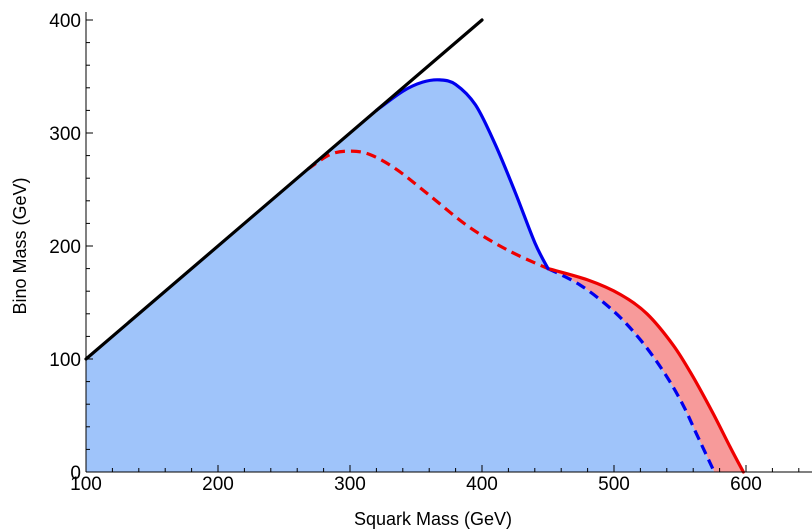  What do you see at coordinates (65, 247) in the screenshot?
I see `y-tick-label: 200` at bounding box center [65, 247].